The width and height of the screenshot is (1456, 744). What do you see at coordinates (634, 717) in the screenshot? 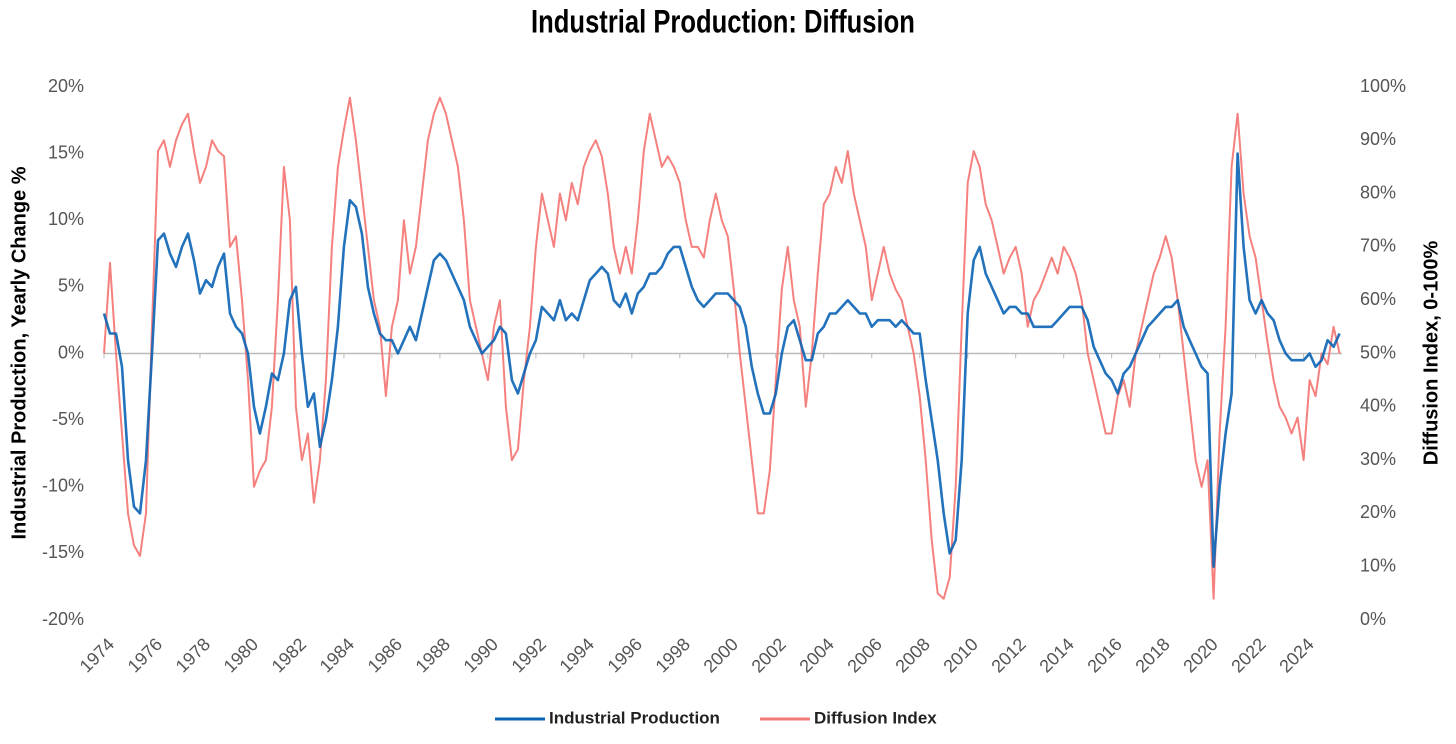
I see `legend-label: Industrial Production` at bounding box center [634, 717].